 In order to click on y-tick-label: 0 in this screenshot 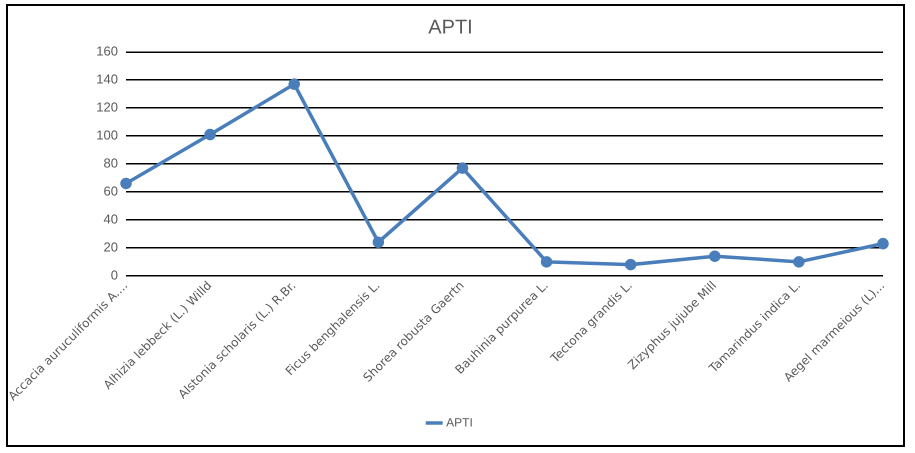, I will do `click(114, 274)`.